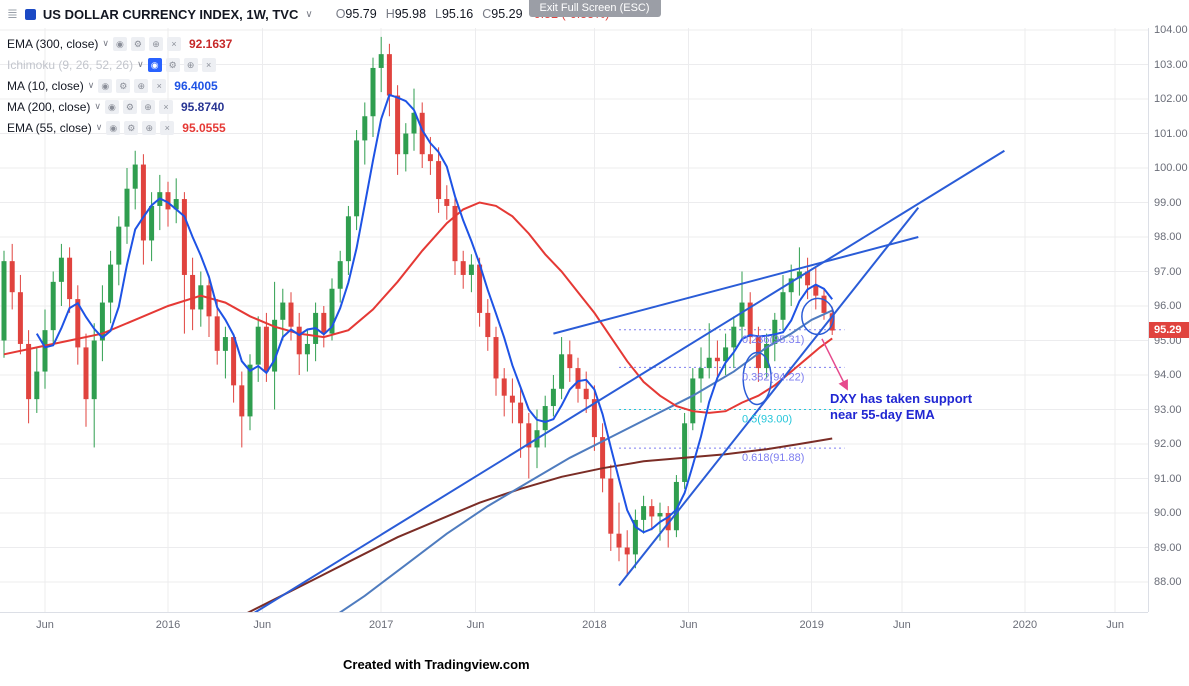 This screenshot has width=1189, height=686. I want to click on annotation-line2: near 55-day EMA, so click(882, 414).